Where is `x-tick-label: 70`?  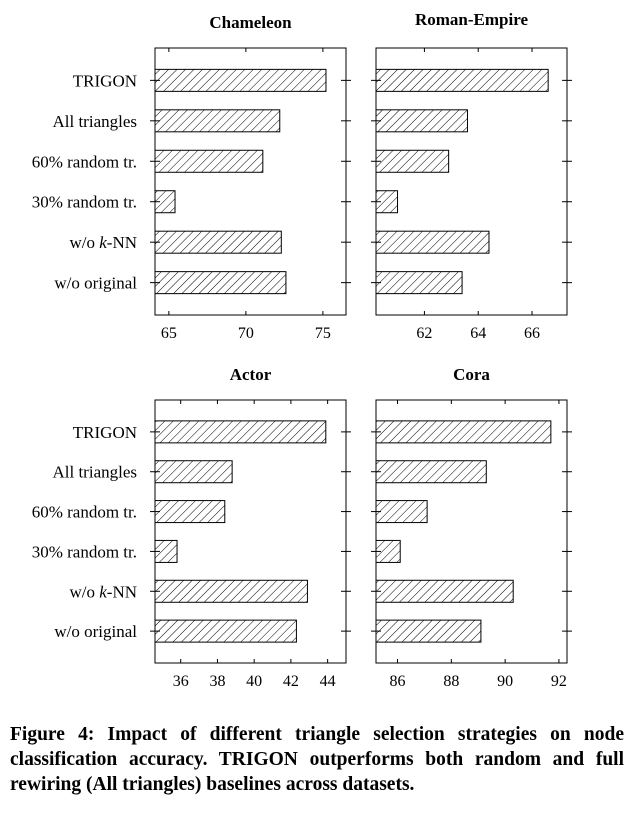
x-tick-label: 70 is located at coordinates (246, 333).